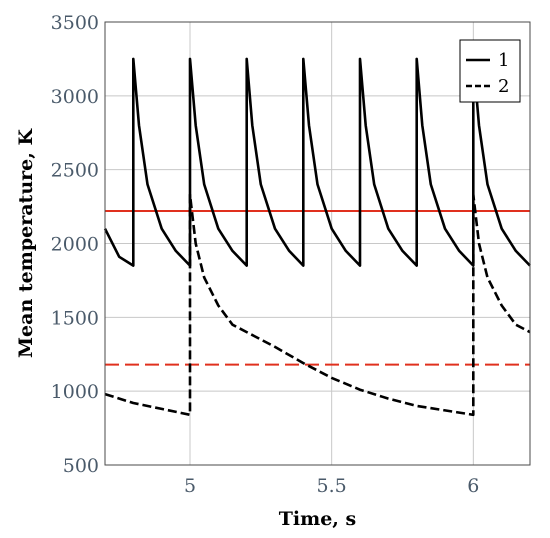 The image size is (550, 538). I want to click on y-tick-label: 500, so click(81, 466).